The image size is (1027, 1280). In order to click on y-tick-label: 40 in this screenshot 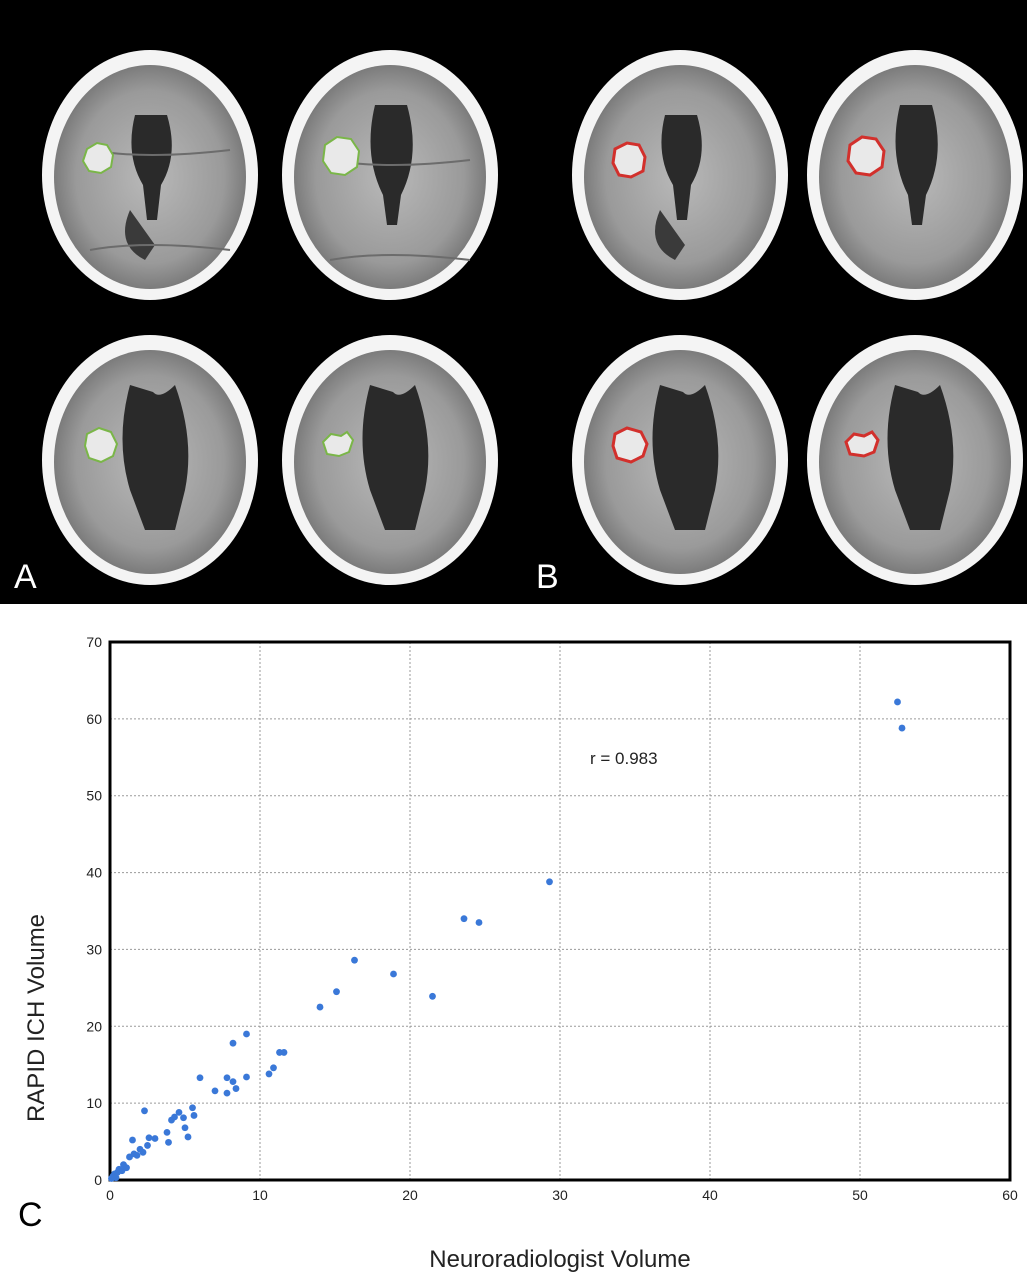, I will do `click(94, 873)`.